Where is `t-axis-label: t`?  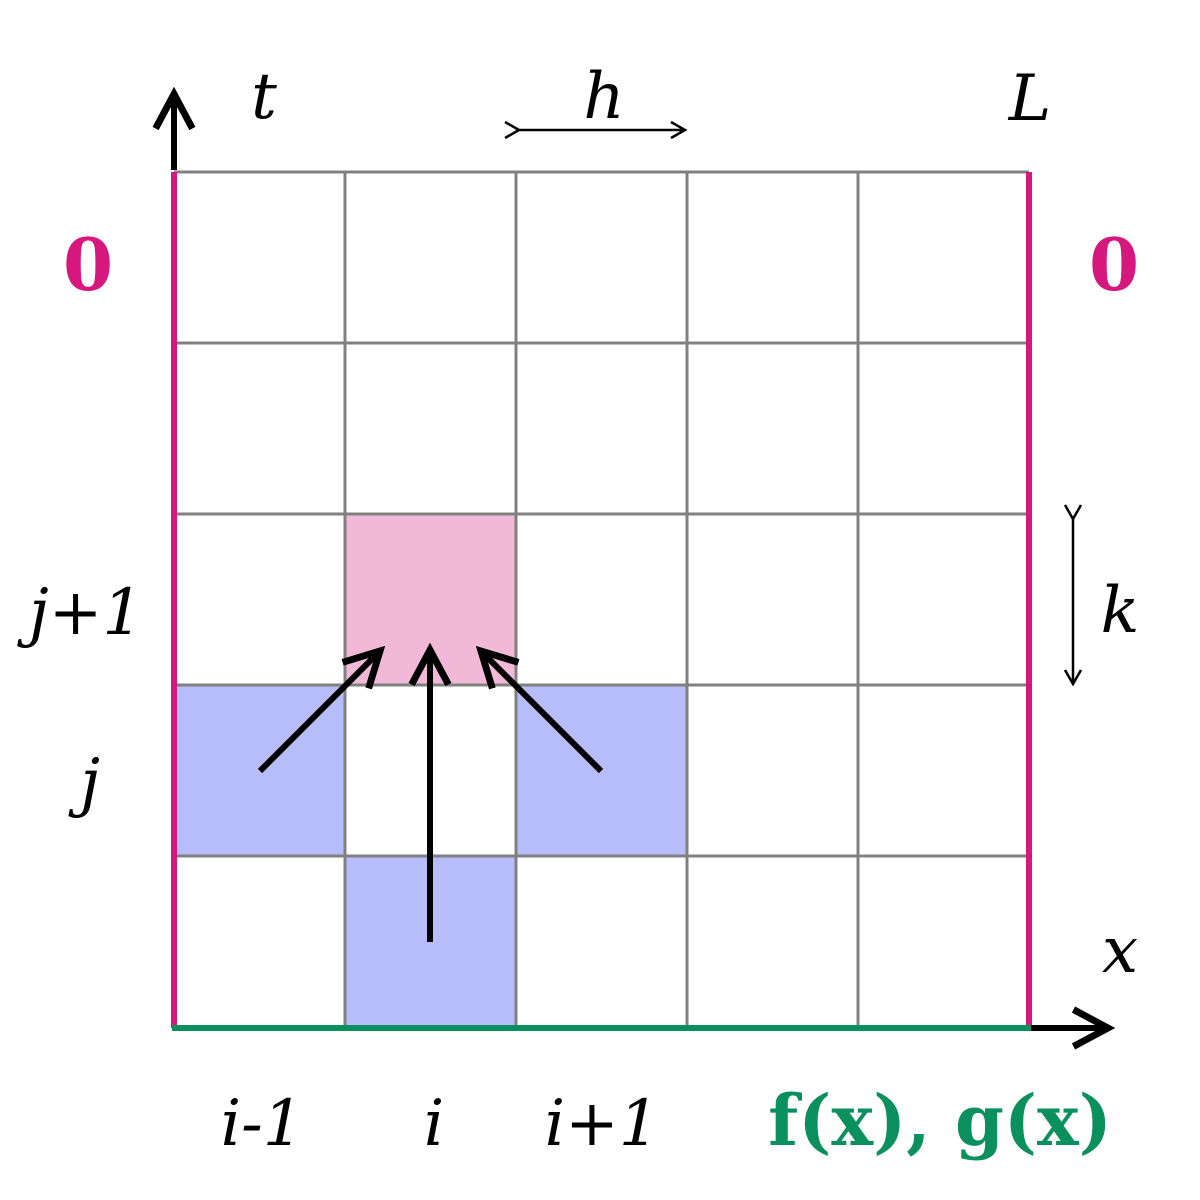
t-axis-label: t is located at coordinates (264, 97).